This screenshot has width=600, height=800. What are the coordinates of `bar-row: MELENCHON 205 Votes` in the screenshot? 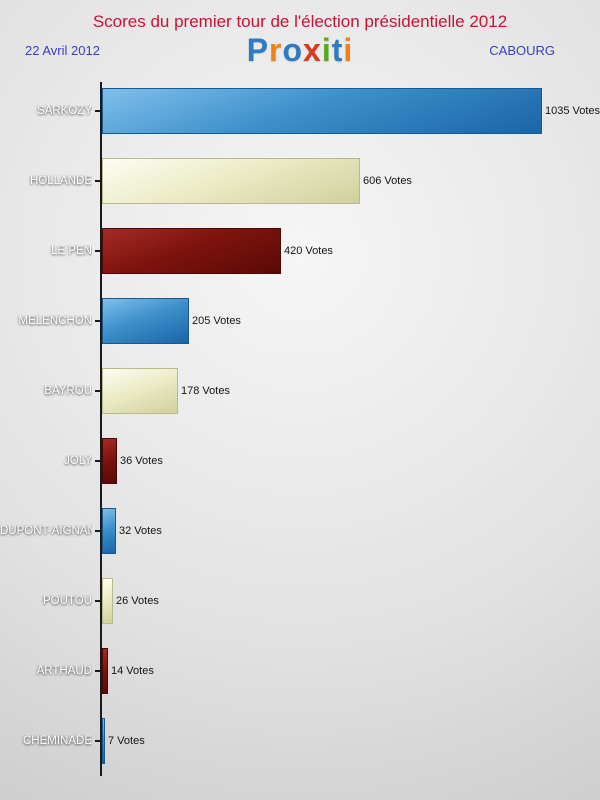 It's located at (300, 321).